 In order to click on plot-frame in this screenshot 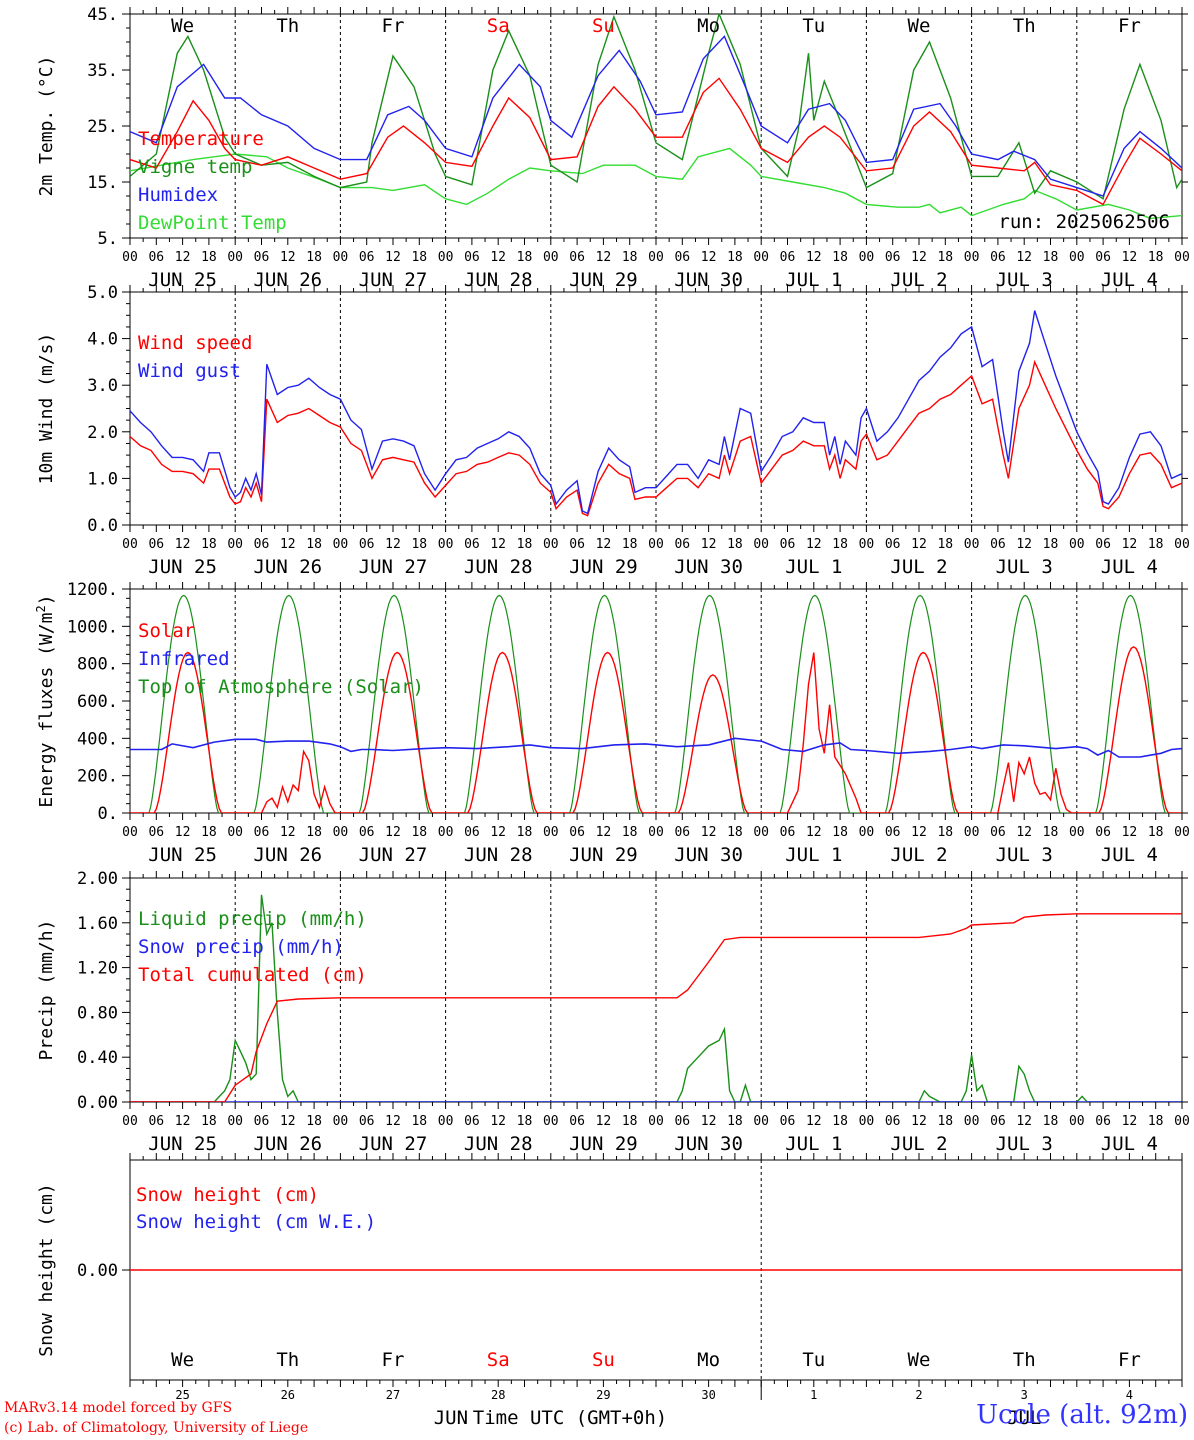, I will do `click(656, 701)`.